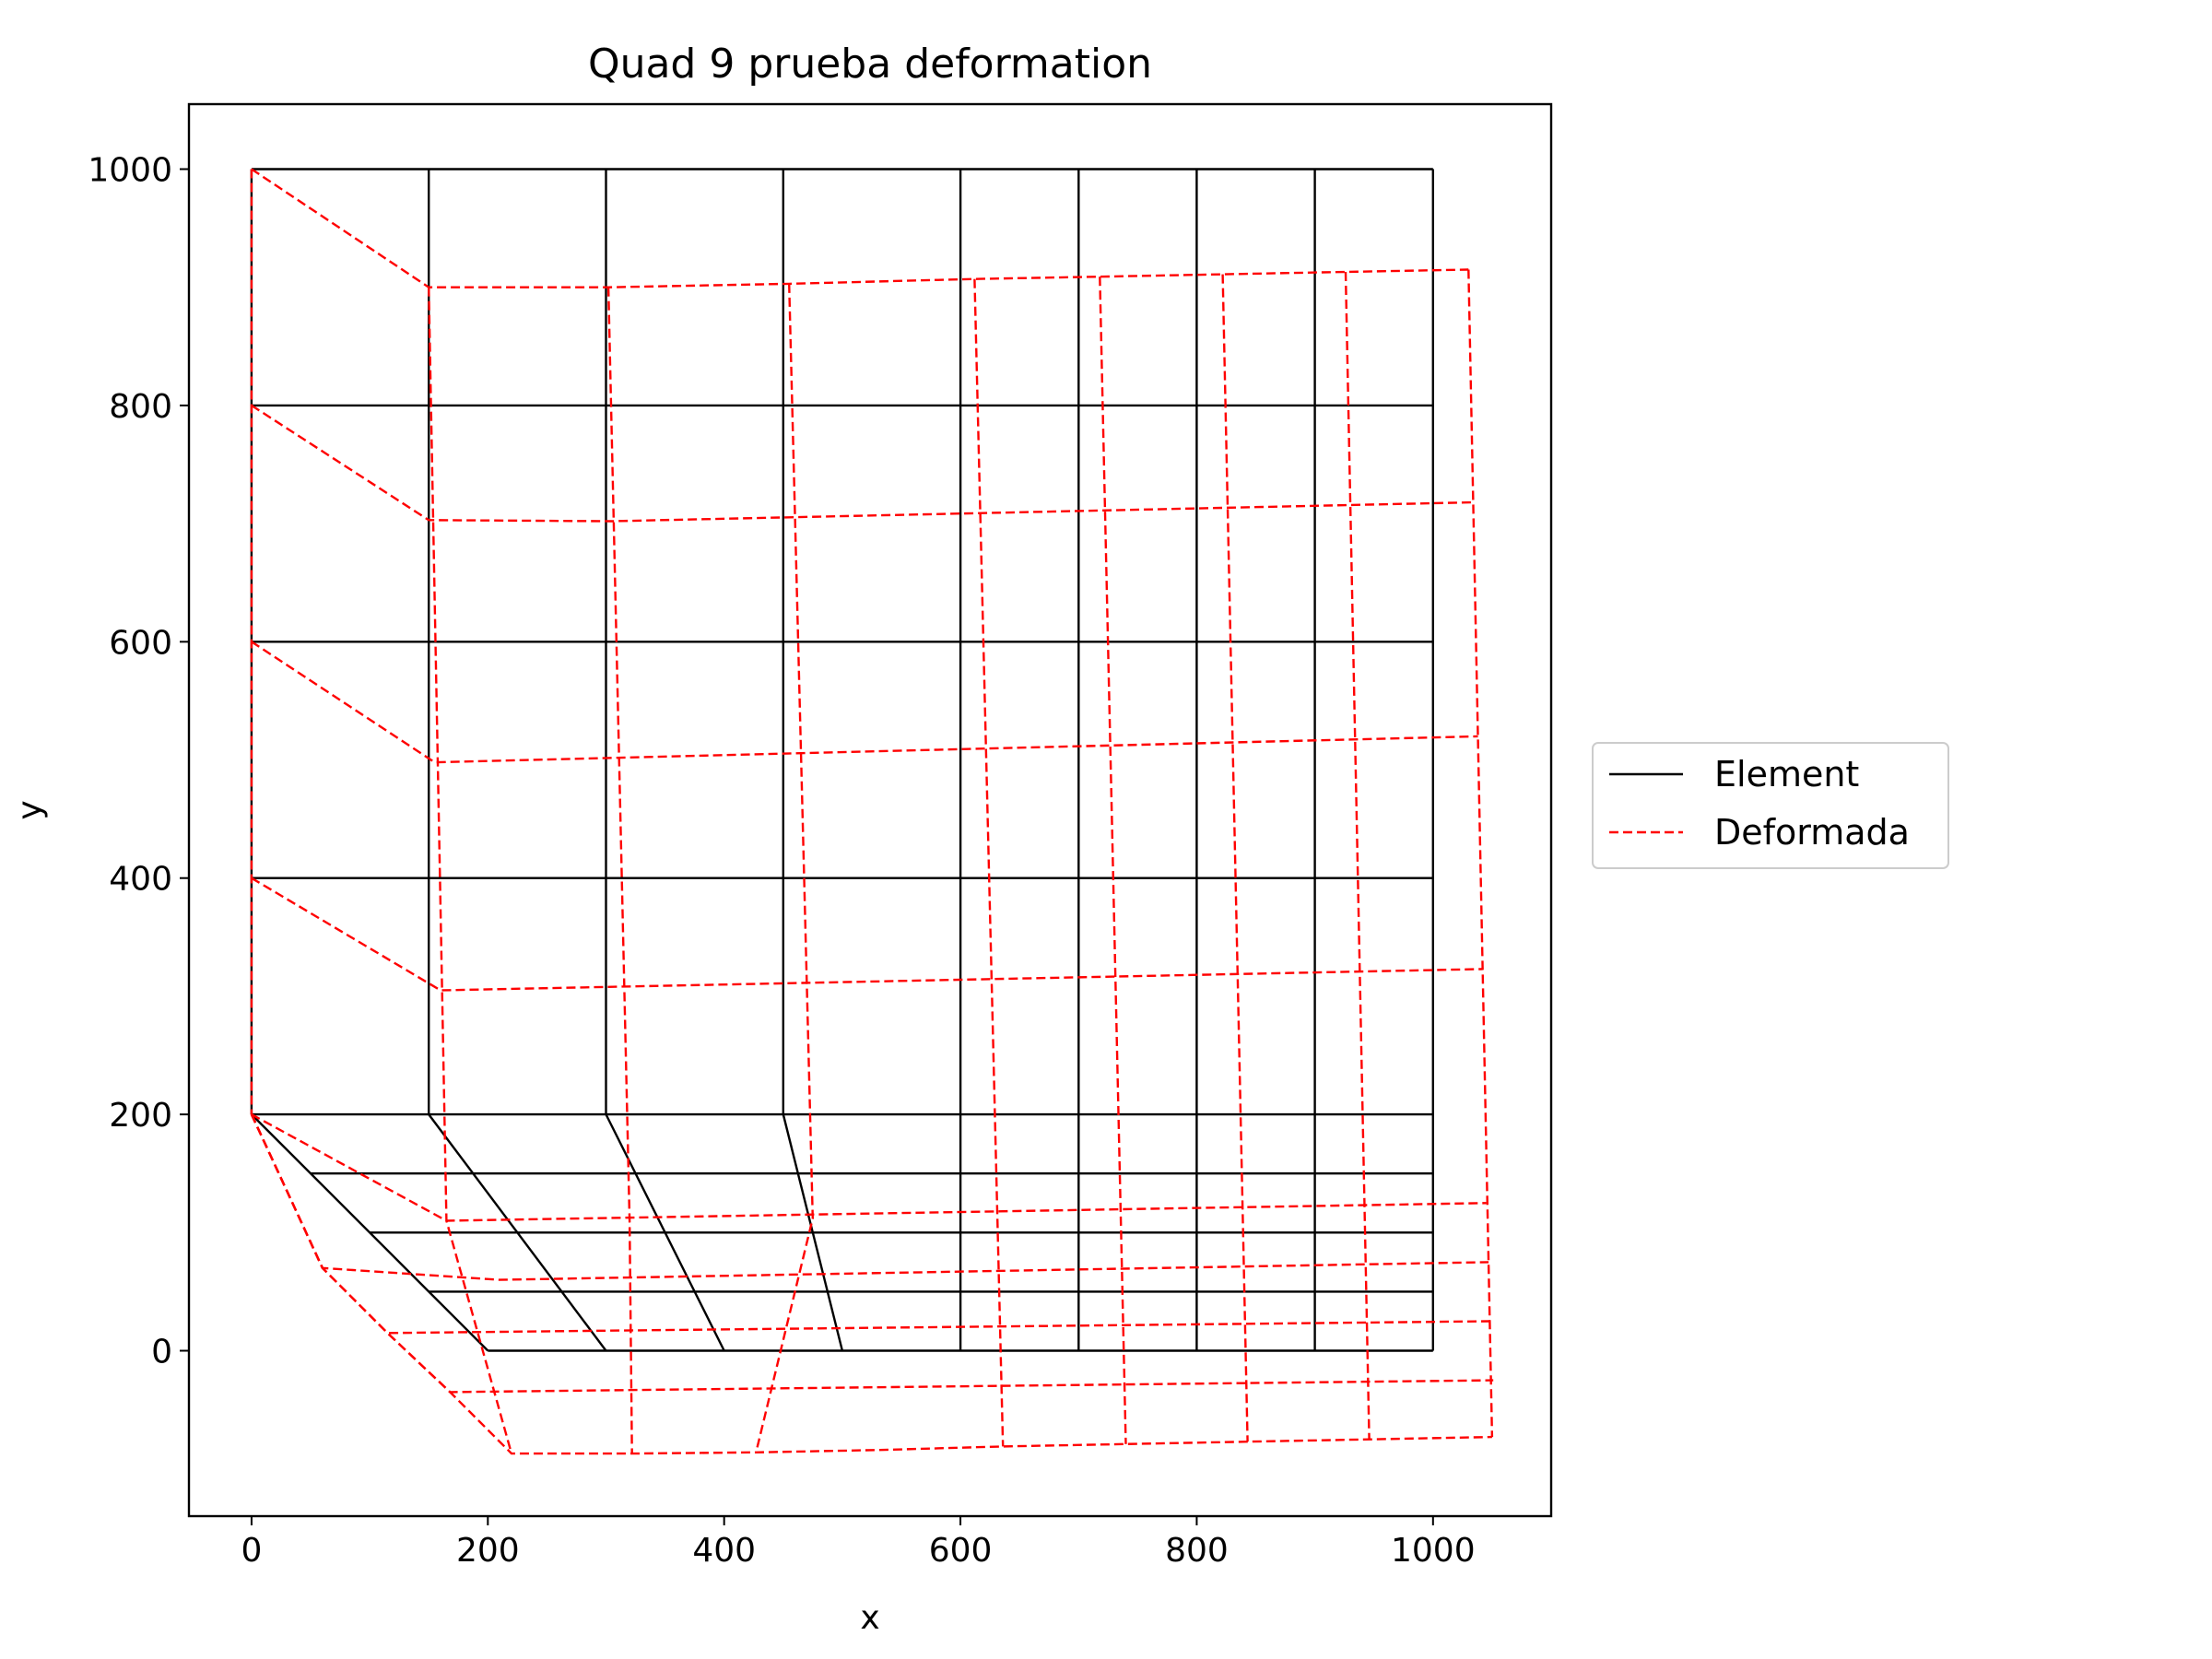  Describe the element at coordinates (724, 1551) in the screenshot. I see `x-tick-label-400: 400` at that location.